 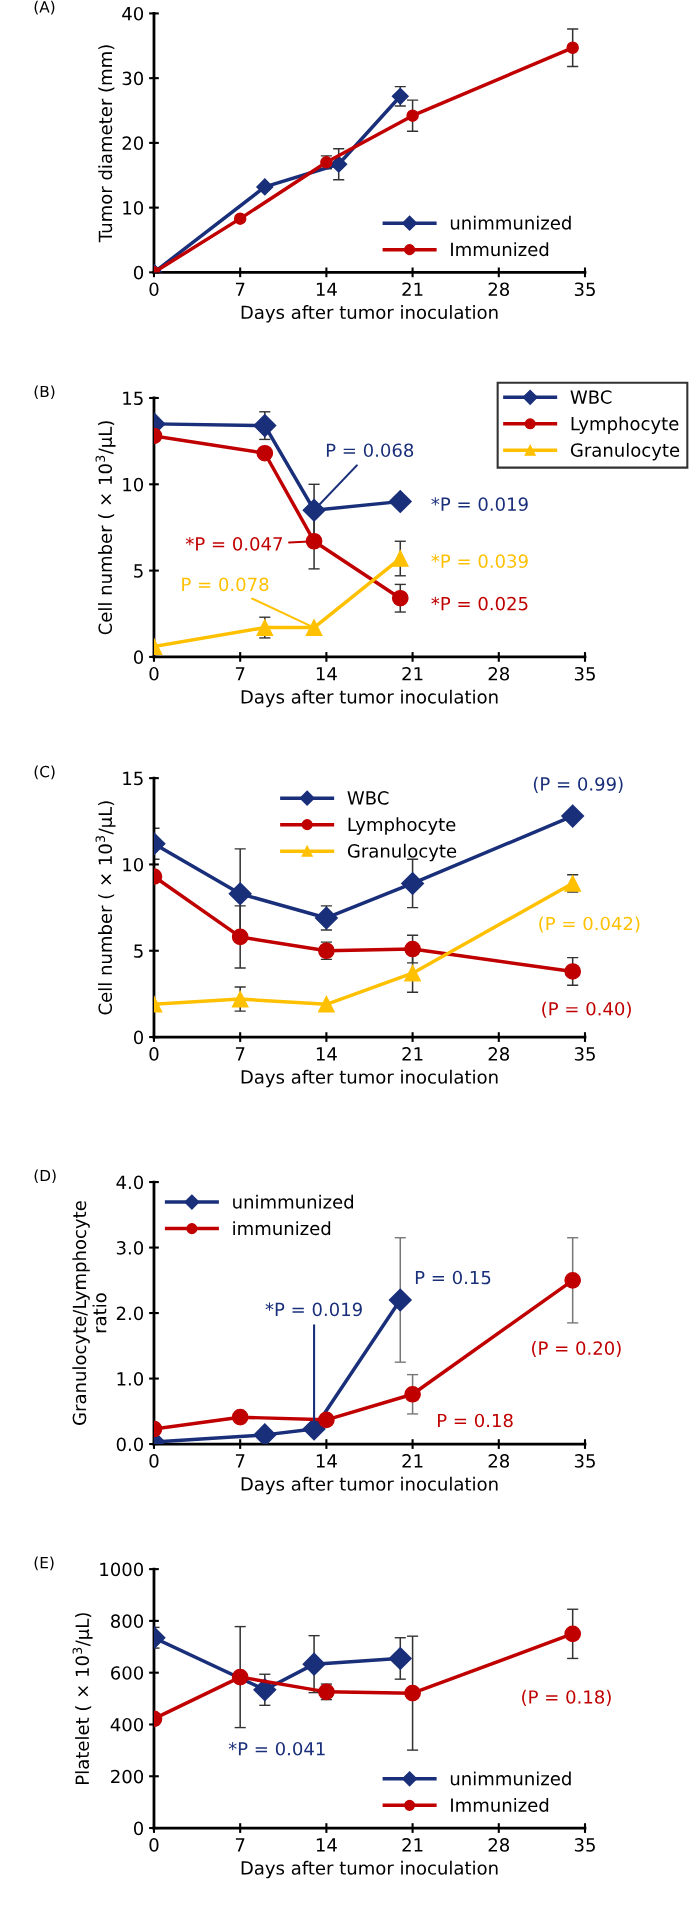 What do you see at coordinates (130, 1313) in the screenshot?
I see `y-tick-label: 2.0` at bounding box center [130, 1313].